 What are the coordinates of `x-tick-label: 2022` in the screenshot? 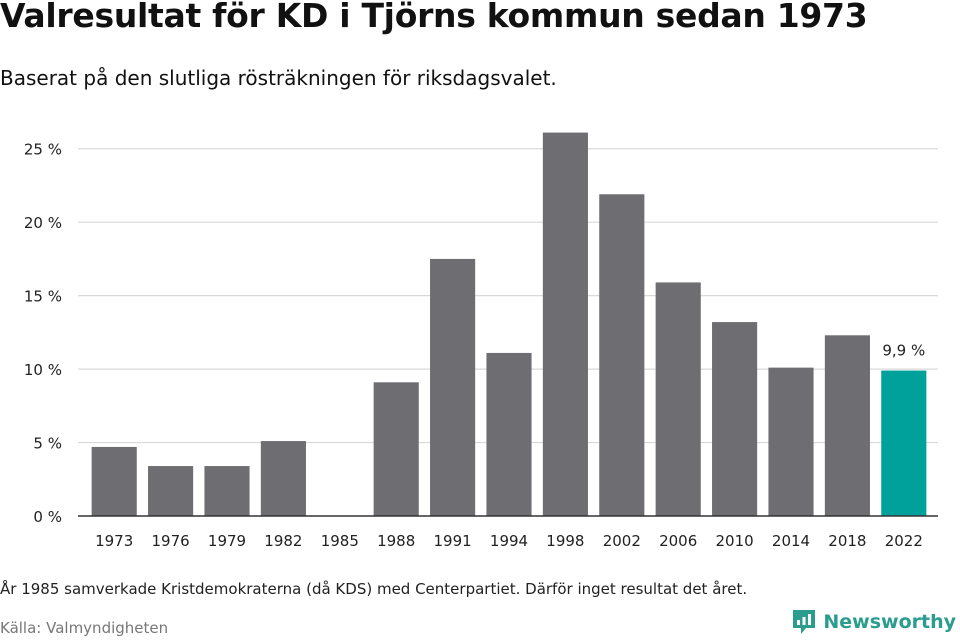 It's located at (904, 541).